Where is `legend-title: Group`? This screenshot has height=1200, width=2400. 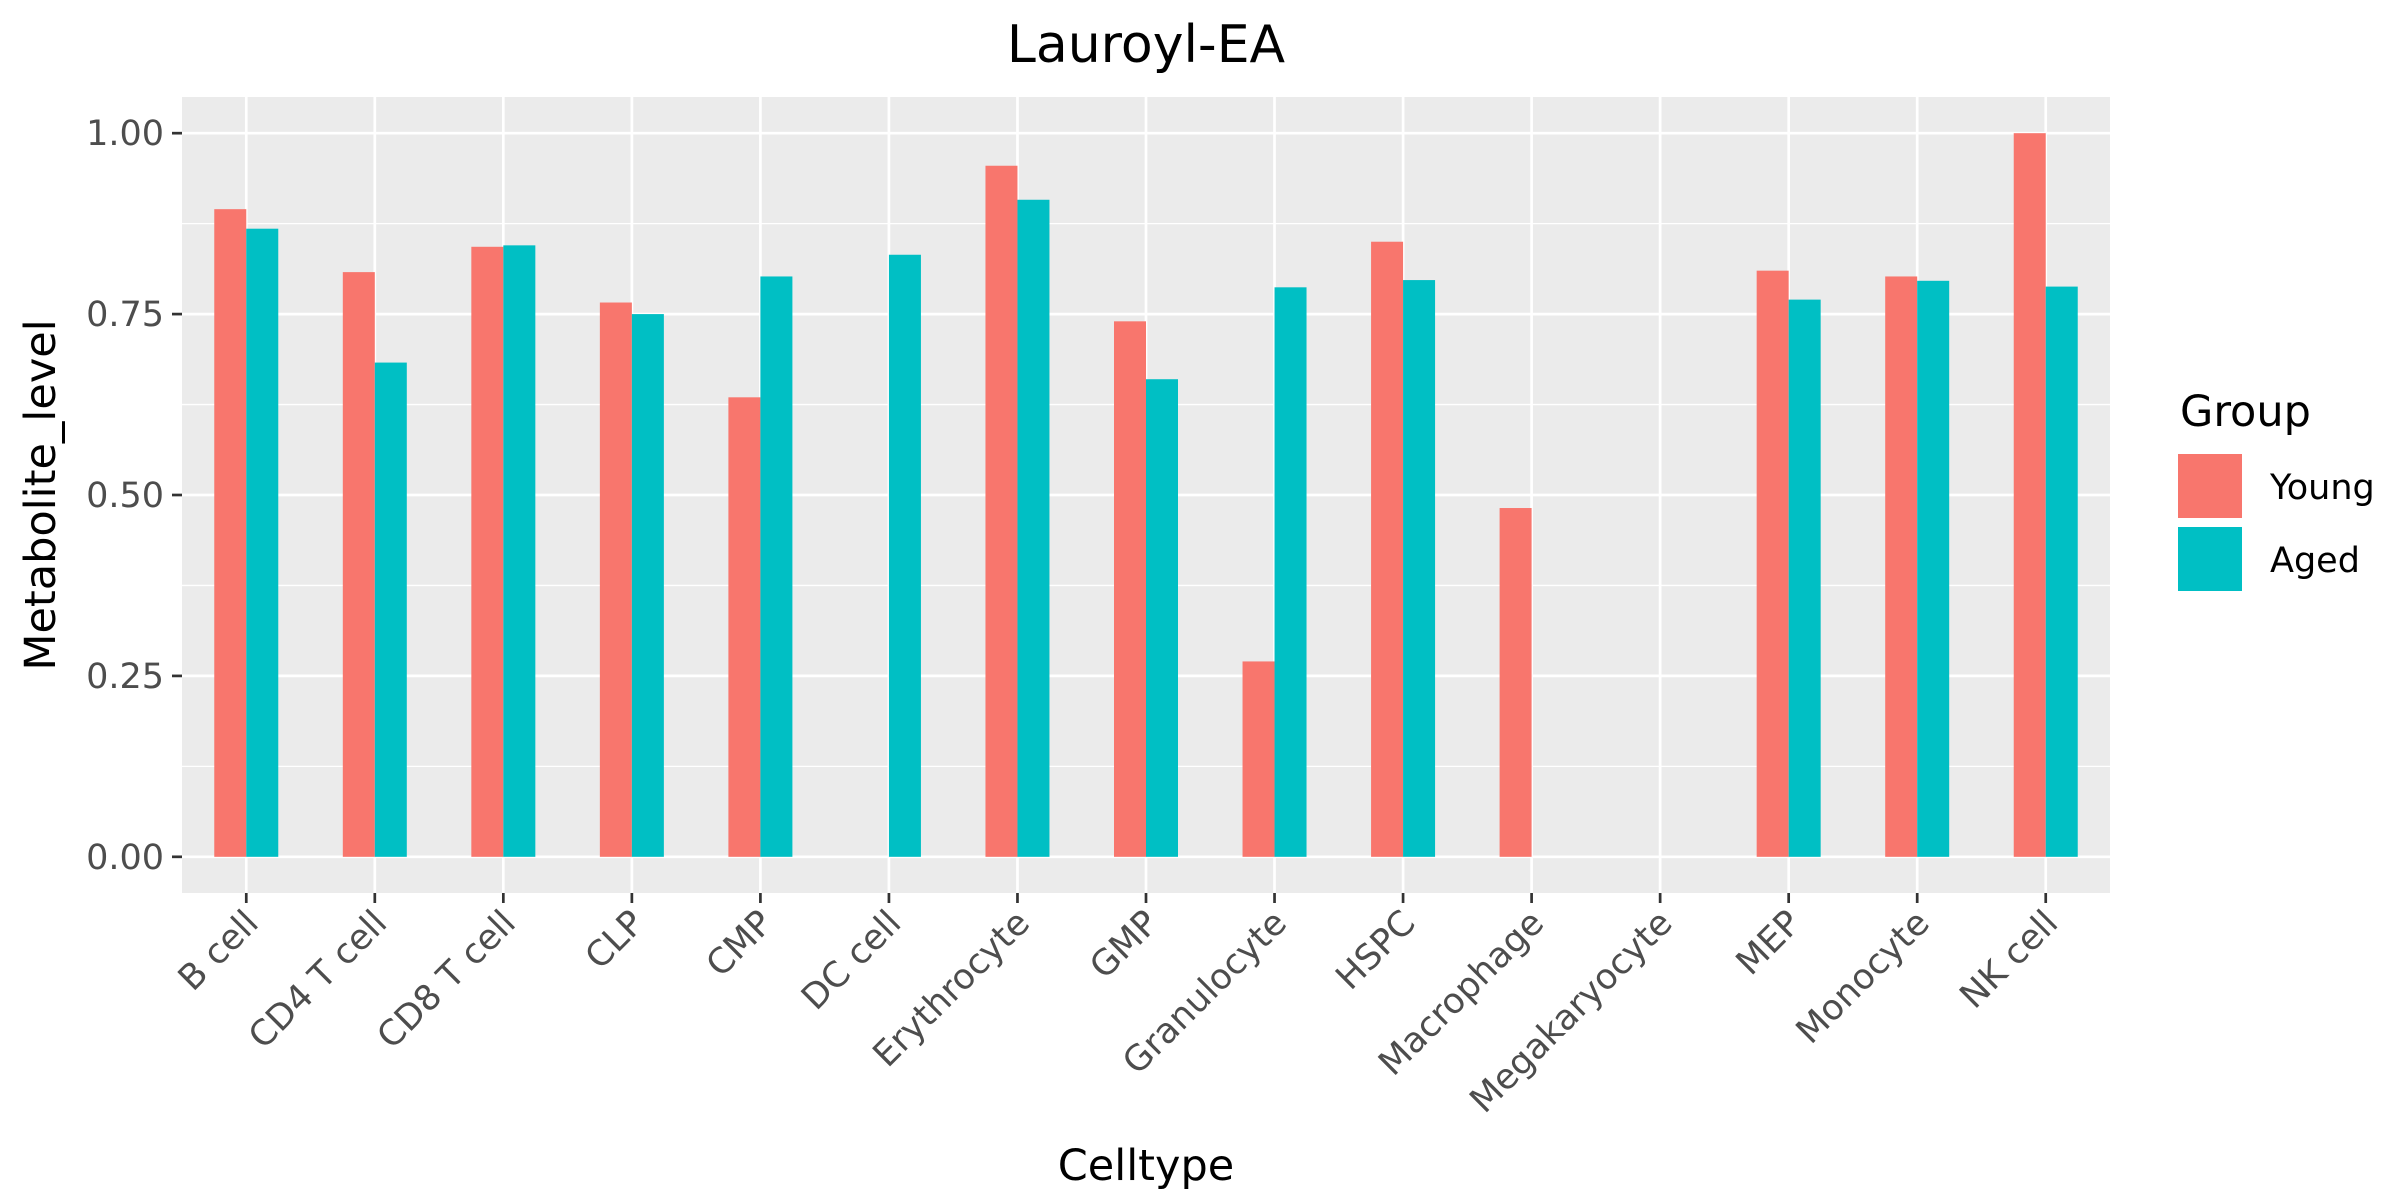 legend-title: Group is located at coordinates (2245, 412).